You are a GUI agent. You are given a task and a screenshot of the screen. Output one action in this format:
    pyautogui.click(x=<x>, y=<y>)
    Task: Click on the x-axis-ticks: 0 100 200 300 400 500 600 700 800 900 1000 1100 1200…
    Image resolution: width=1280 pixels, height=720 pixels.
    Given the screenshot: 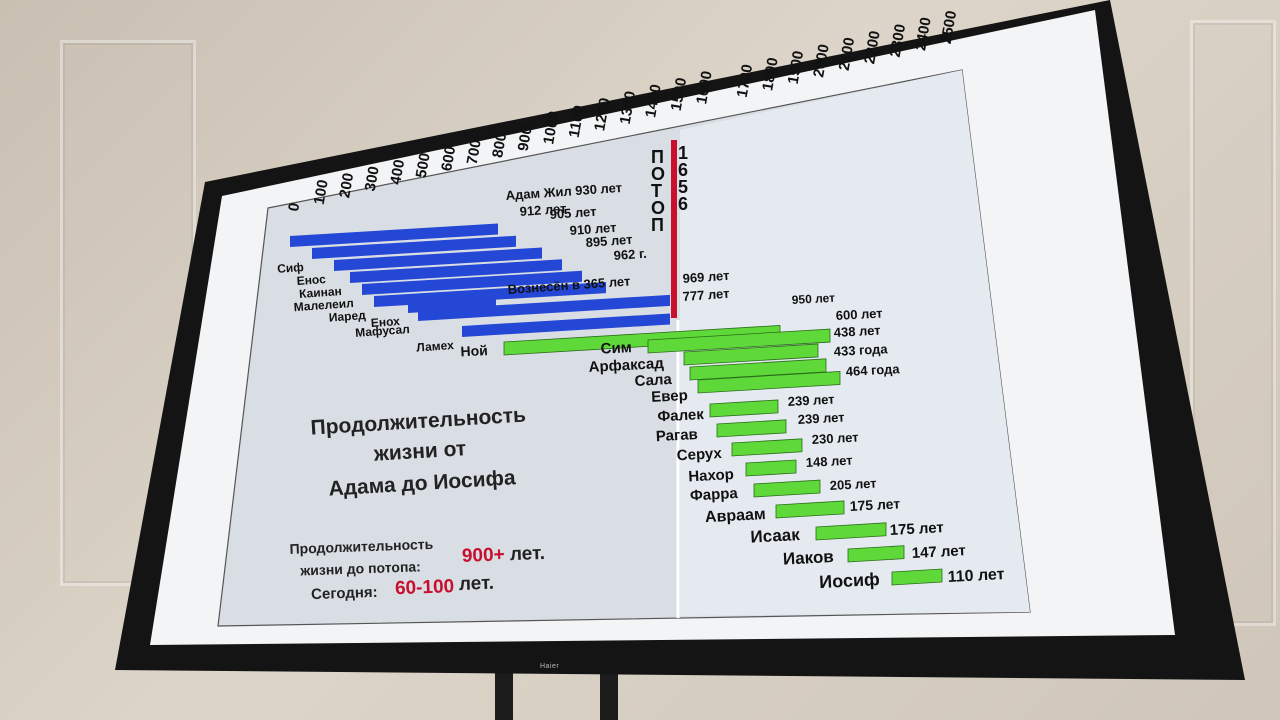 What is the action you would take?
    pyautogui.click(x=622, y=110)
    